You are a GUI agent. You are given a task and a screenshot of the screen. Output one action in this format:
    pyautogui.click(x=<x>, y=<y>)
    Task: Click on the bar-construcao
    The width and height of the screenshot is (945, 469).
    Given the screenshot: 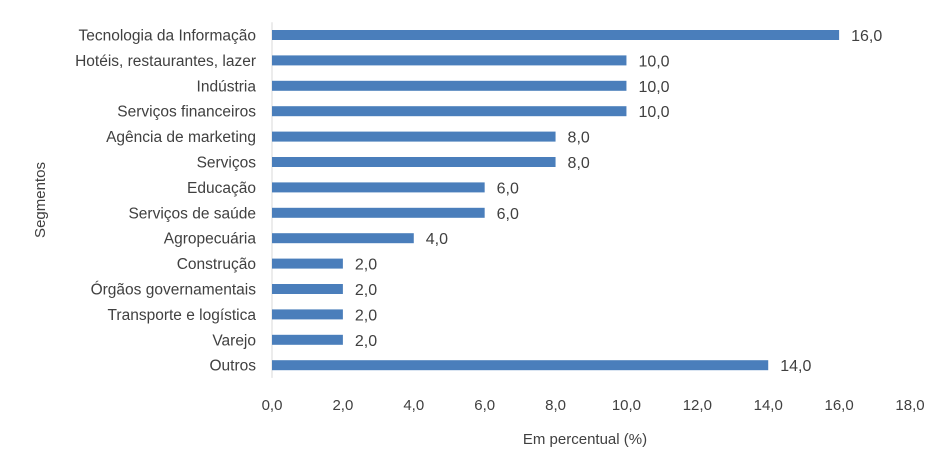 What is the action you would take?
    pyautogui.click(x=307, y=263)
    